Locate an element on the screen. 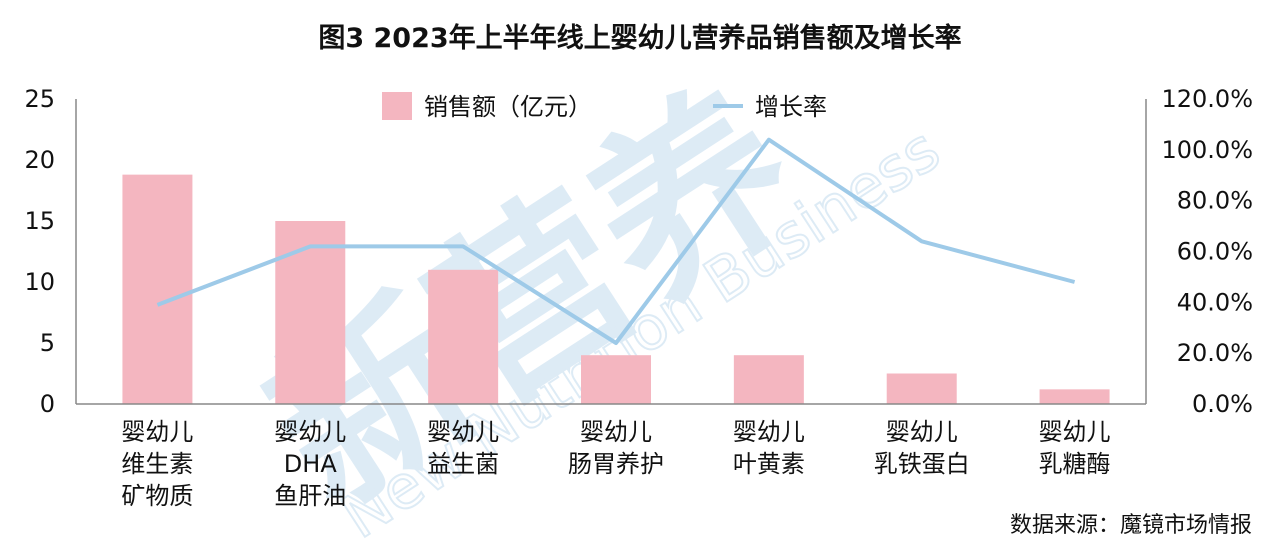 The width and height of the screenshot is (1280, 552). left-axis-ticks: 0 5 10 15 20 25 is located at coordinates (39, 251).